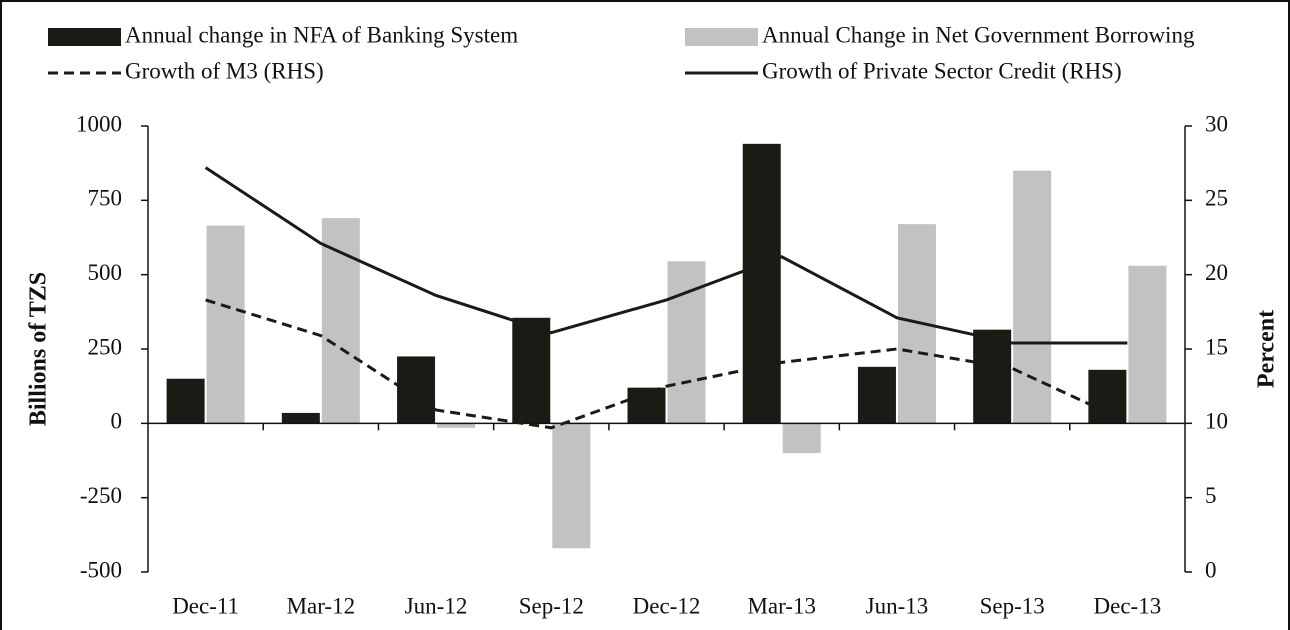 This screenshot has width=1290, height=630. Describe the element at coordinates (551, 605) in the screenshot. I see `x-tick-label: Sep-12` at that location.